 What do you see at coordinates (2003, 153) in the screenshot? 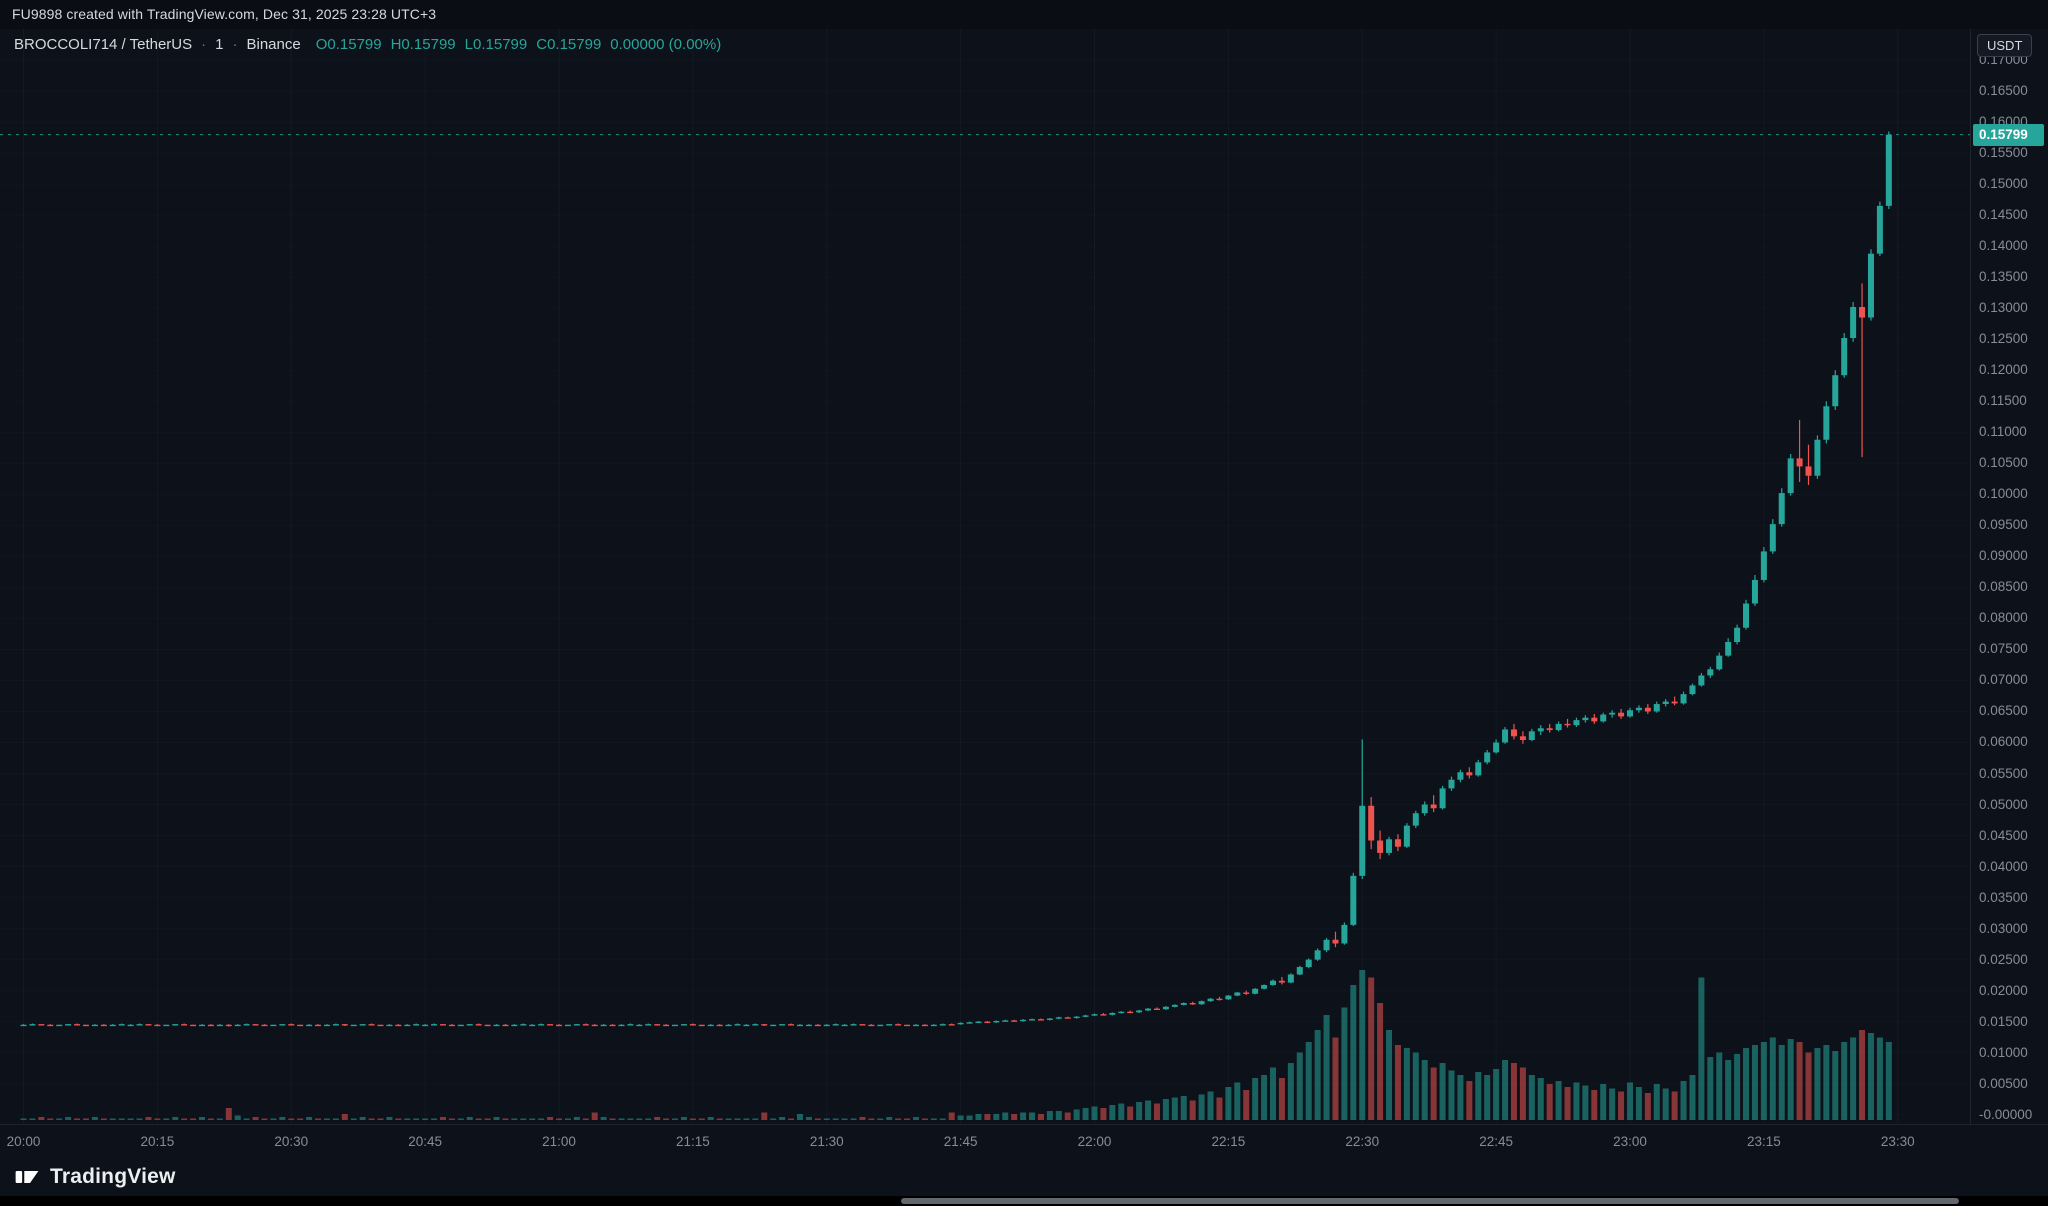
I see `price-tick-label: 0.15500` at bounding box center [2003, 153].